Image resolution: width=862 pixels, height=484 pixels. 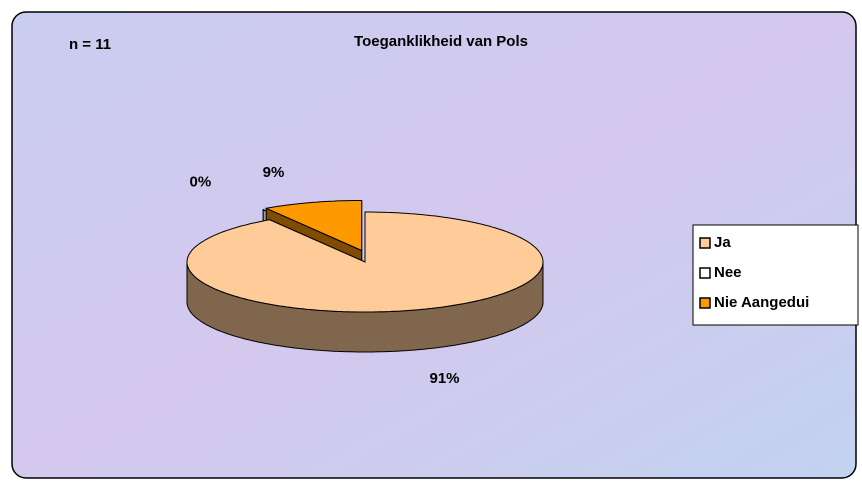 I want to click on data-label: 0%, so click(x=201, y=181).